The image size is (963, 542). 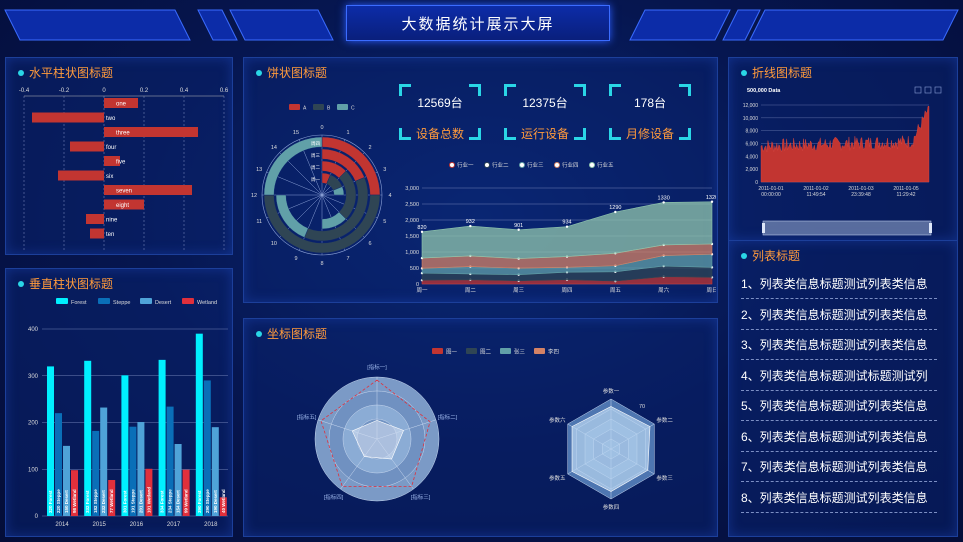 I want to click on polar-angle-label: 1, so click(x=347, y=133).